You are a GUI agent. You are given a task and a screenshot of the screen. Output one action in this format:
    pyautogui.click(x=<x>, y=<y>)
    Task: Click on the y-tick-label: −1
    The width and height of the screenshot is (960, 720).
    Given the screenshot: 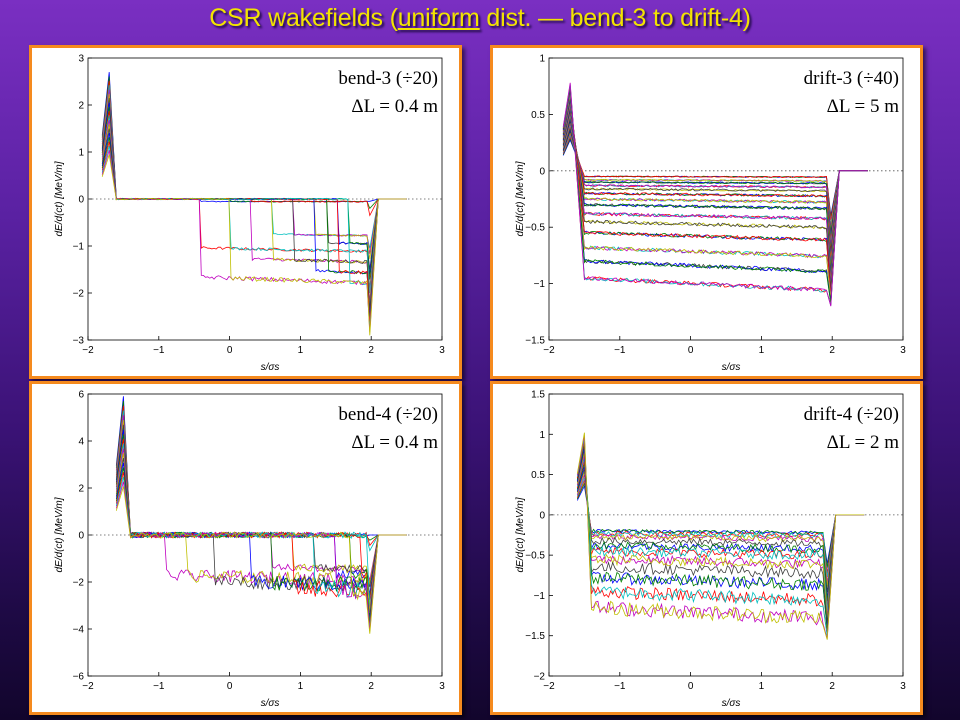 What is the action you would take?
    pyautogui.click(x=540, y=284)
    